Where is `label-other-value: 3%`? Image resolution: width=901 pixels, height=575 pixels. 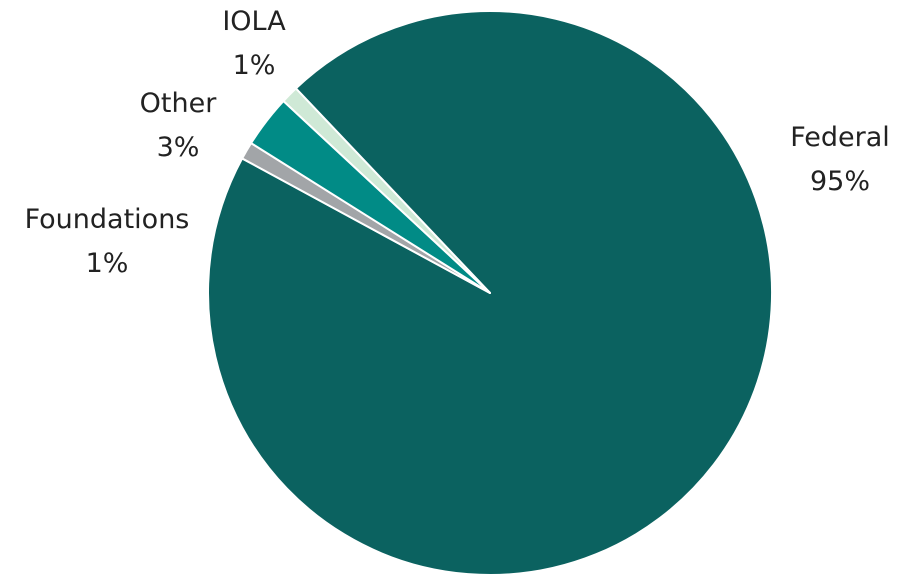 label-other-value: 3% is located at coordinates (178, 147).